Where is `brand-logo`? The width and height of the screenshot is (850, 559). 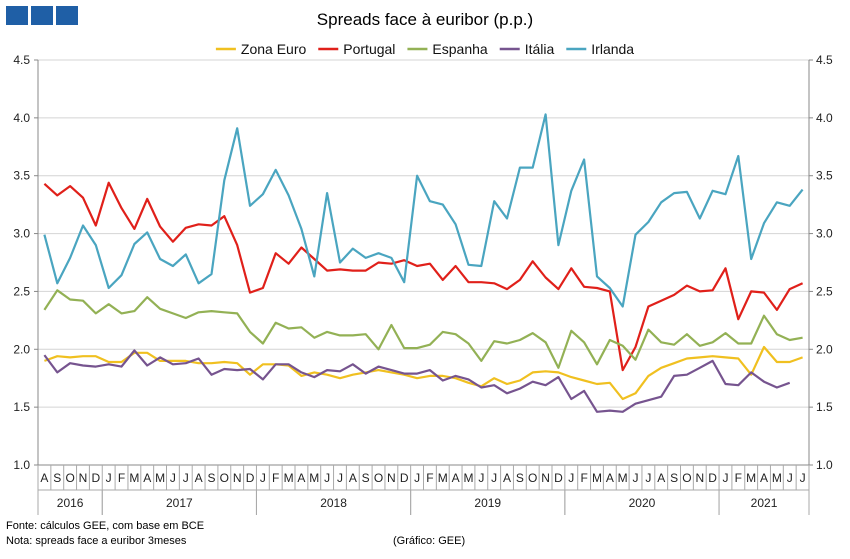
brand-logo is located at coordinates (42, 15).